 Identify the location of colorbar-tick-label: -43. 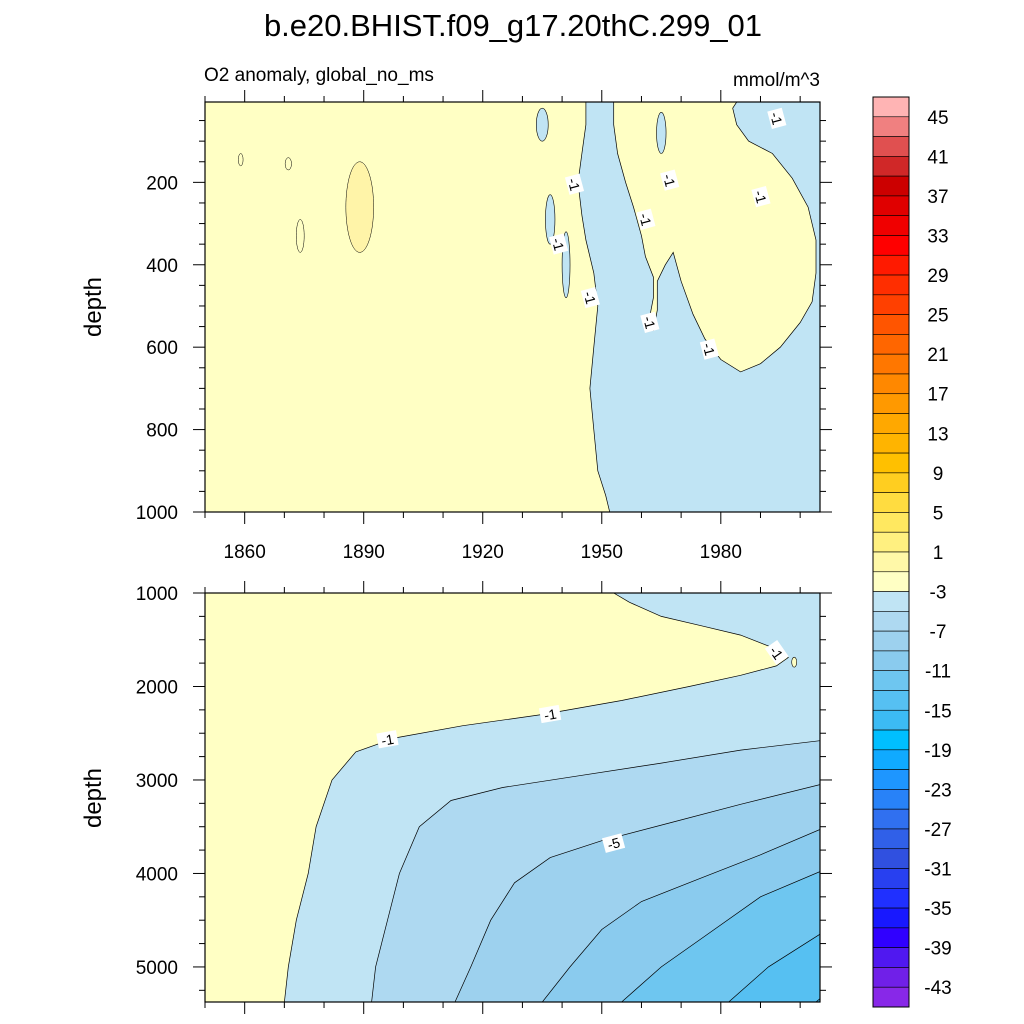
(937, 988).